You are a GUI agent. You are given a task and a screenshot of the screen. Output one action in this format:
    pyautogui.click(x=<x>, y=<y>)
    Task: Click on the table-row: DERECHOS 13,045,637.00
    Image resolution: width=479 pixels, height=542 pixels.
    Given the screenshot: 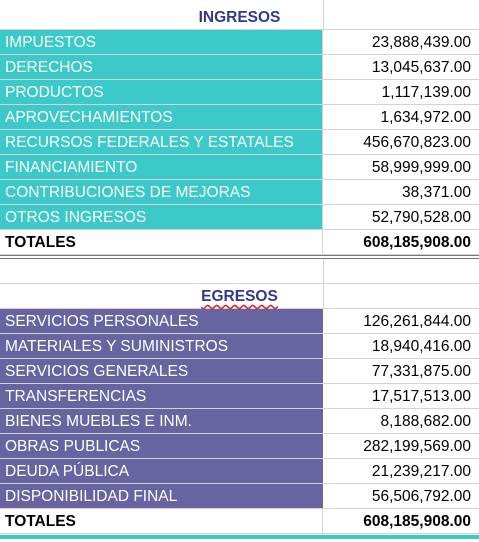 What is the action you would take?
    pyautogui.click(x=239, y=67)
    